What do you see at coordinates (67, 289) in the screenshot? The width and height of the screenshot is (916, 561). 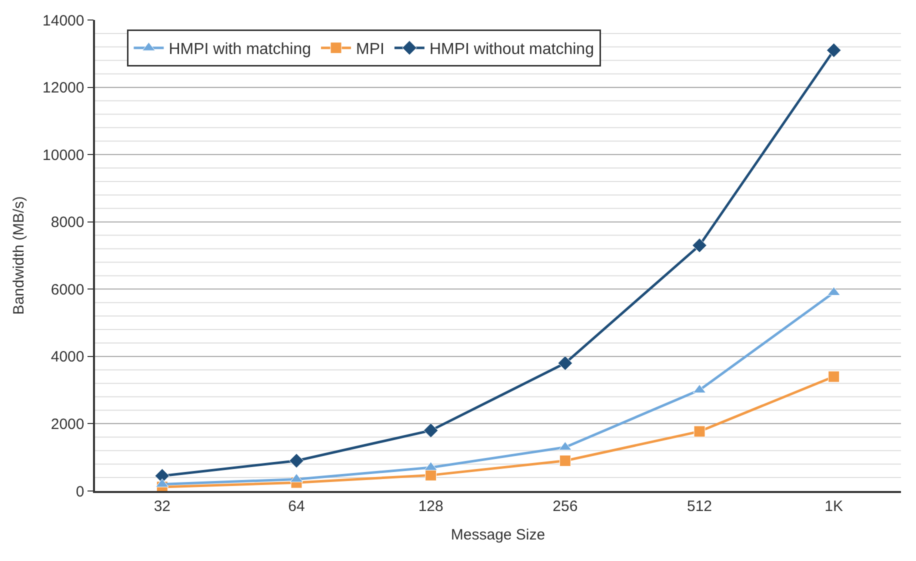 I see `y-tick-label: 6000` at bounding box center [67, 289].